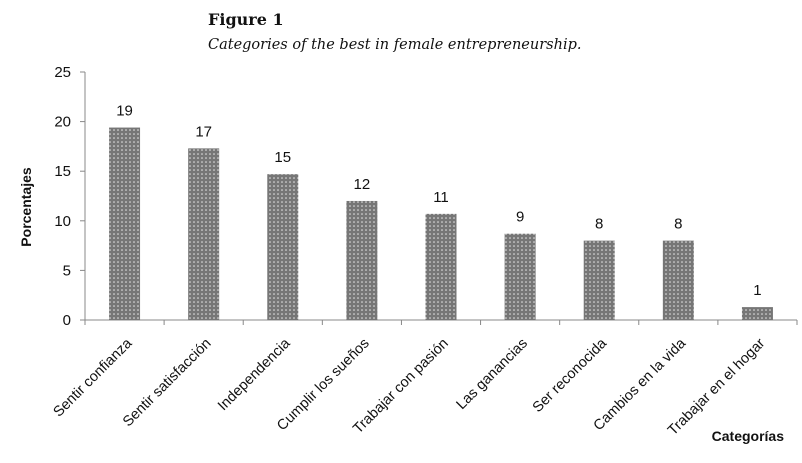 This screenshot has height=463, width=802. Describe the element at coordinates (757, 290) in the screenshot. I see `data-label: 1` at that location.